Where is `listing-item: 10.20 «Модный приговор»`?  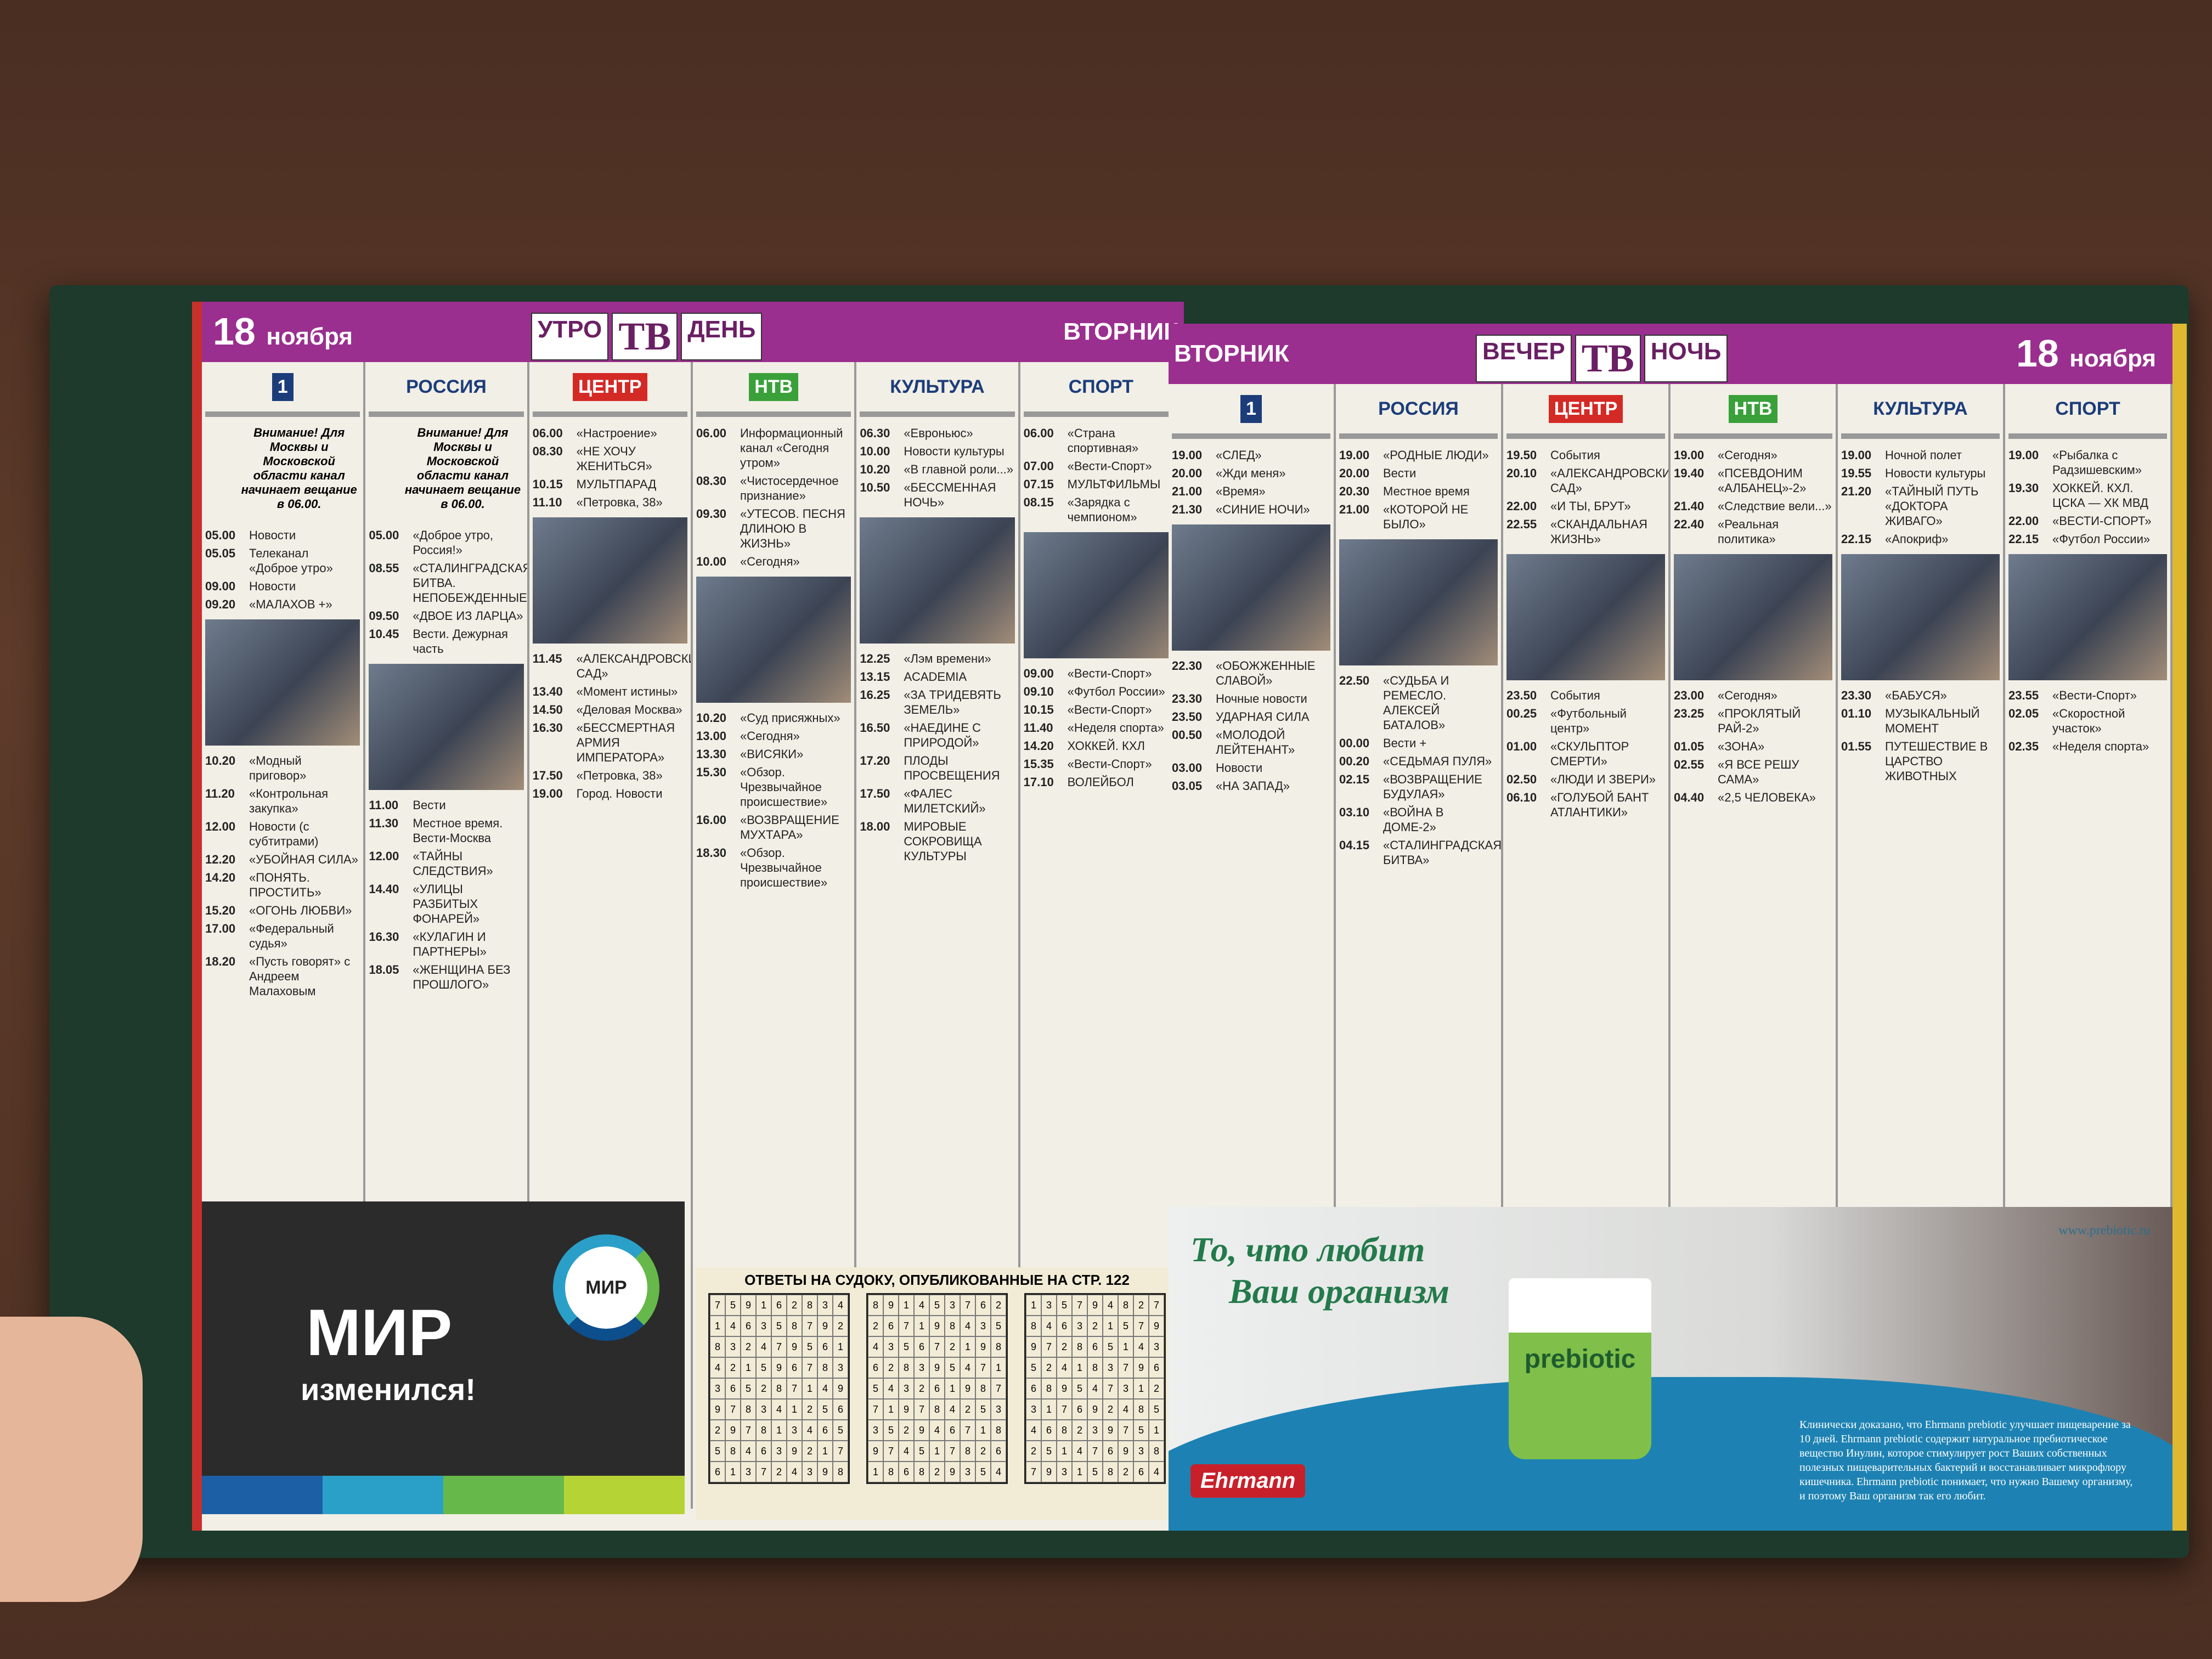
listing-item: 10.20 «Модный приговор» is located at coordinates (282, 768).